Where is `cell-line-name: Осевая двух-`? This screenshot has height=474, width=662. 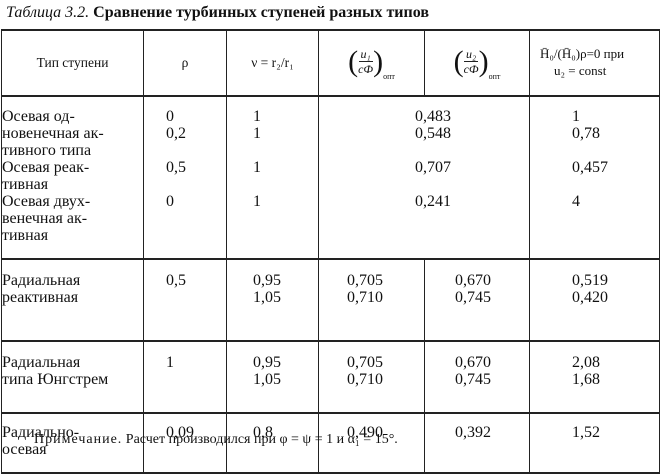 cell-line-name: Осевая двух- is located at coordinates (46, 201).